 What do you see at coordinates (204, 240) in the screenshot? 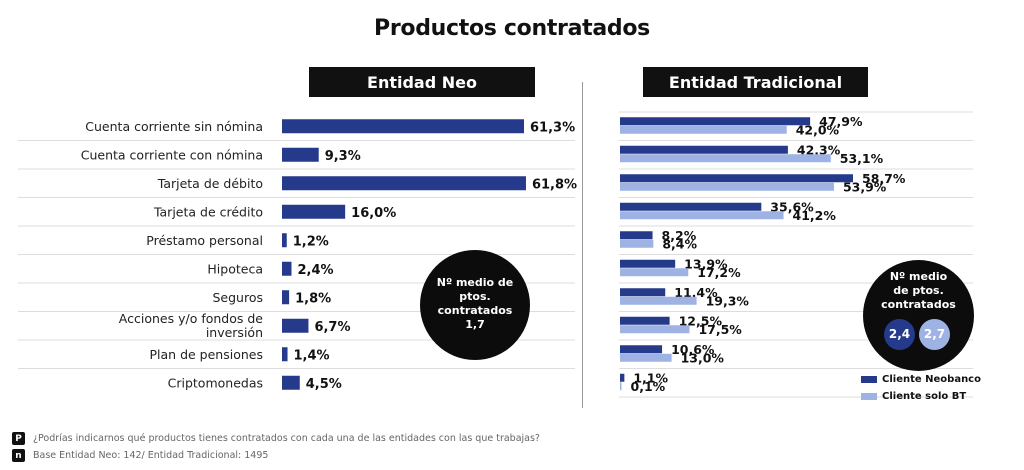
I see `category-label-prestamo-personal: Préstamo personal` at bounding box center [204, 240].